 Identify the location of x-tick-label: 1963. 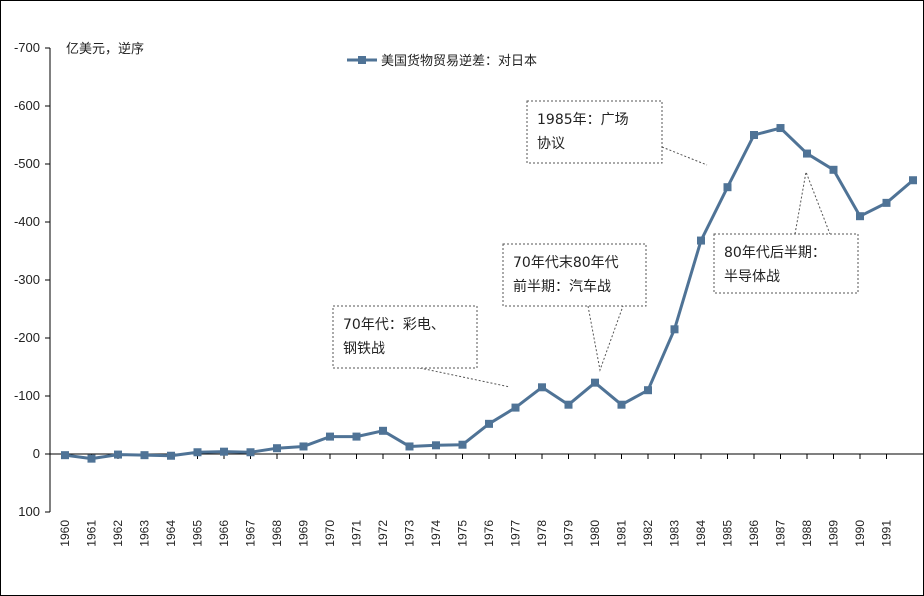
(145, 533).